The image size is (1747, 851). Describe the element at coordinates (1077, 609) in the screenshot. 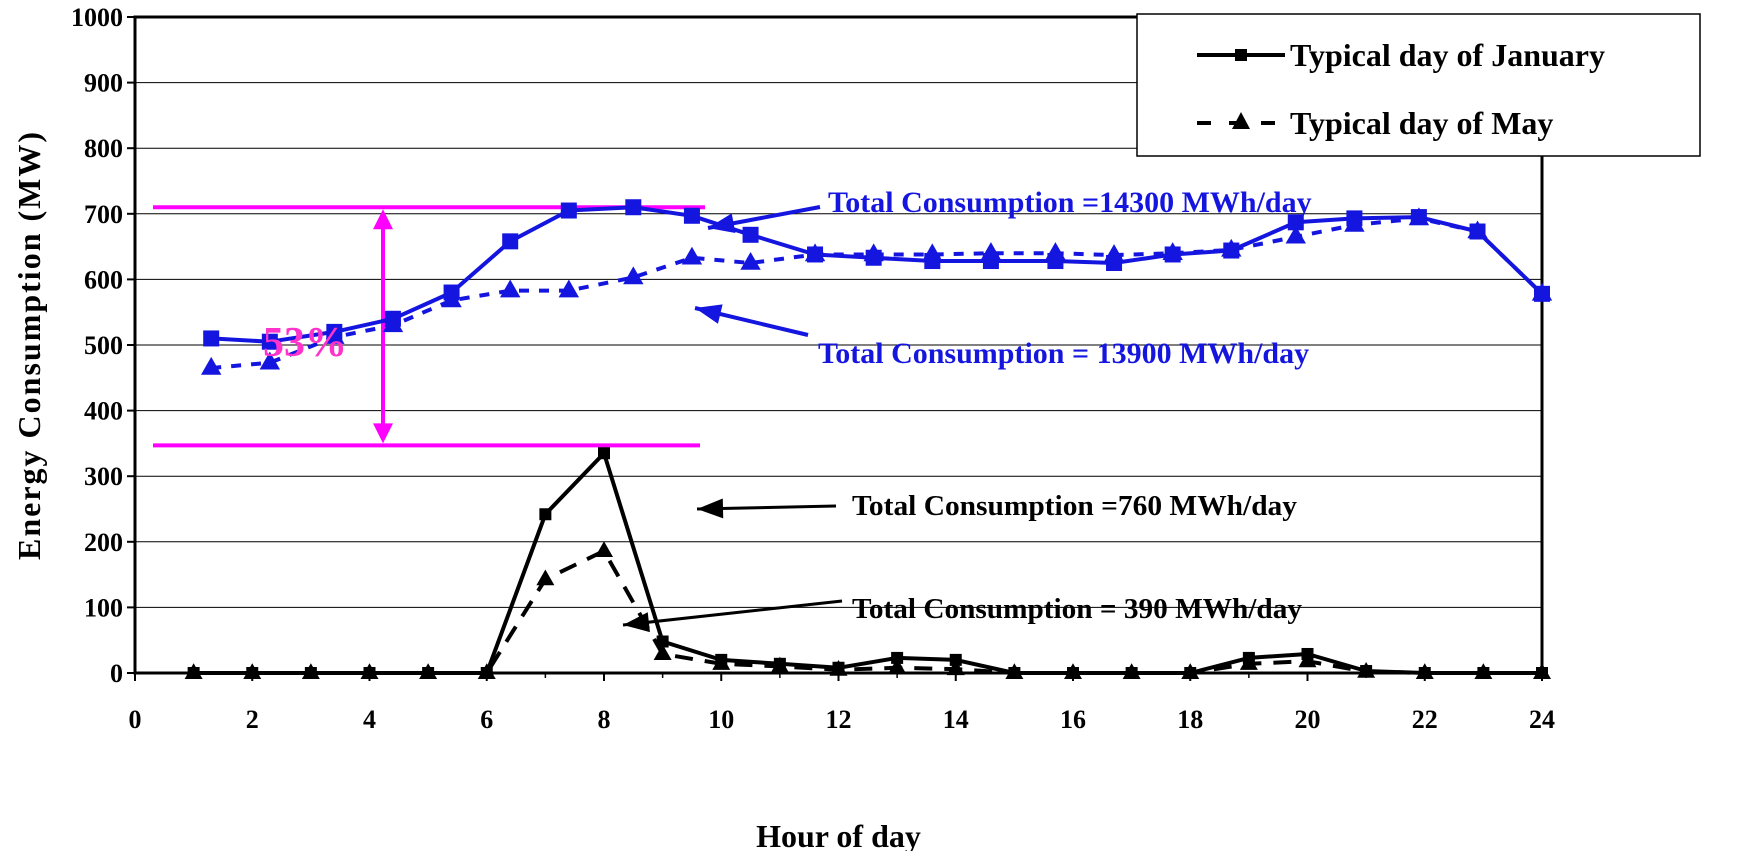

I see `annotation-may-lower: Total Consumption = 390 MWh/day` at that location.